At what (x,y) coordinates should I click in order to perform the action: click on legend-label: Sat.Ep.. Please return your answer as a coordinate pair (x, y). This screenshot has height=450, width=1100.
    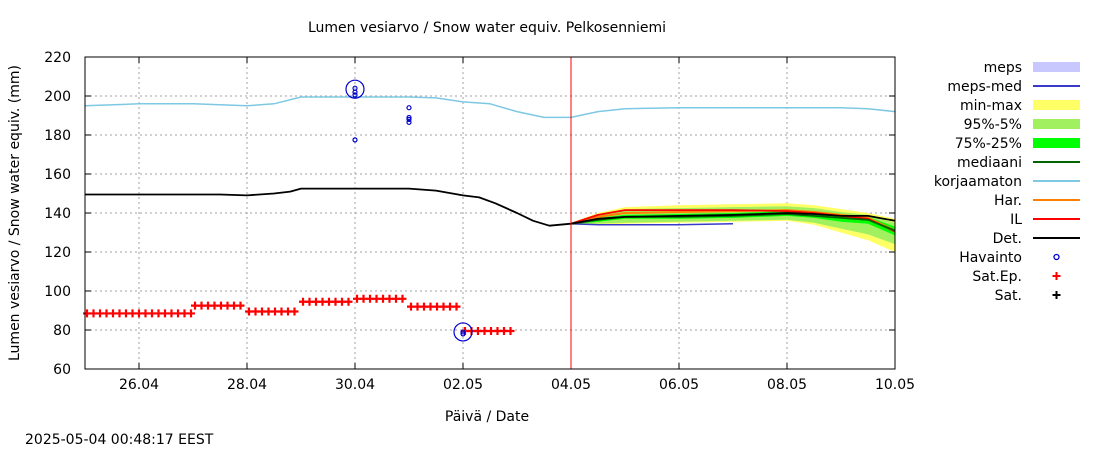
    Looking at the image, I should click on (997, 277).